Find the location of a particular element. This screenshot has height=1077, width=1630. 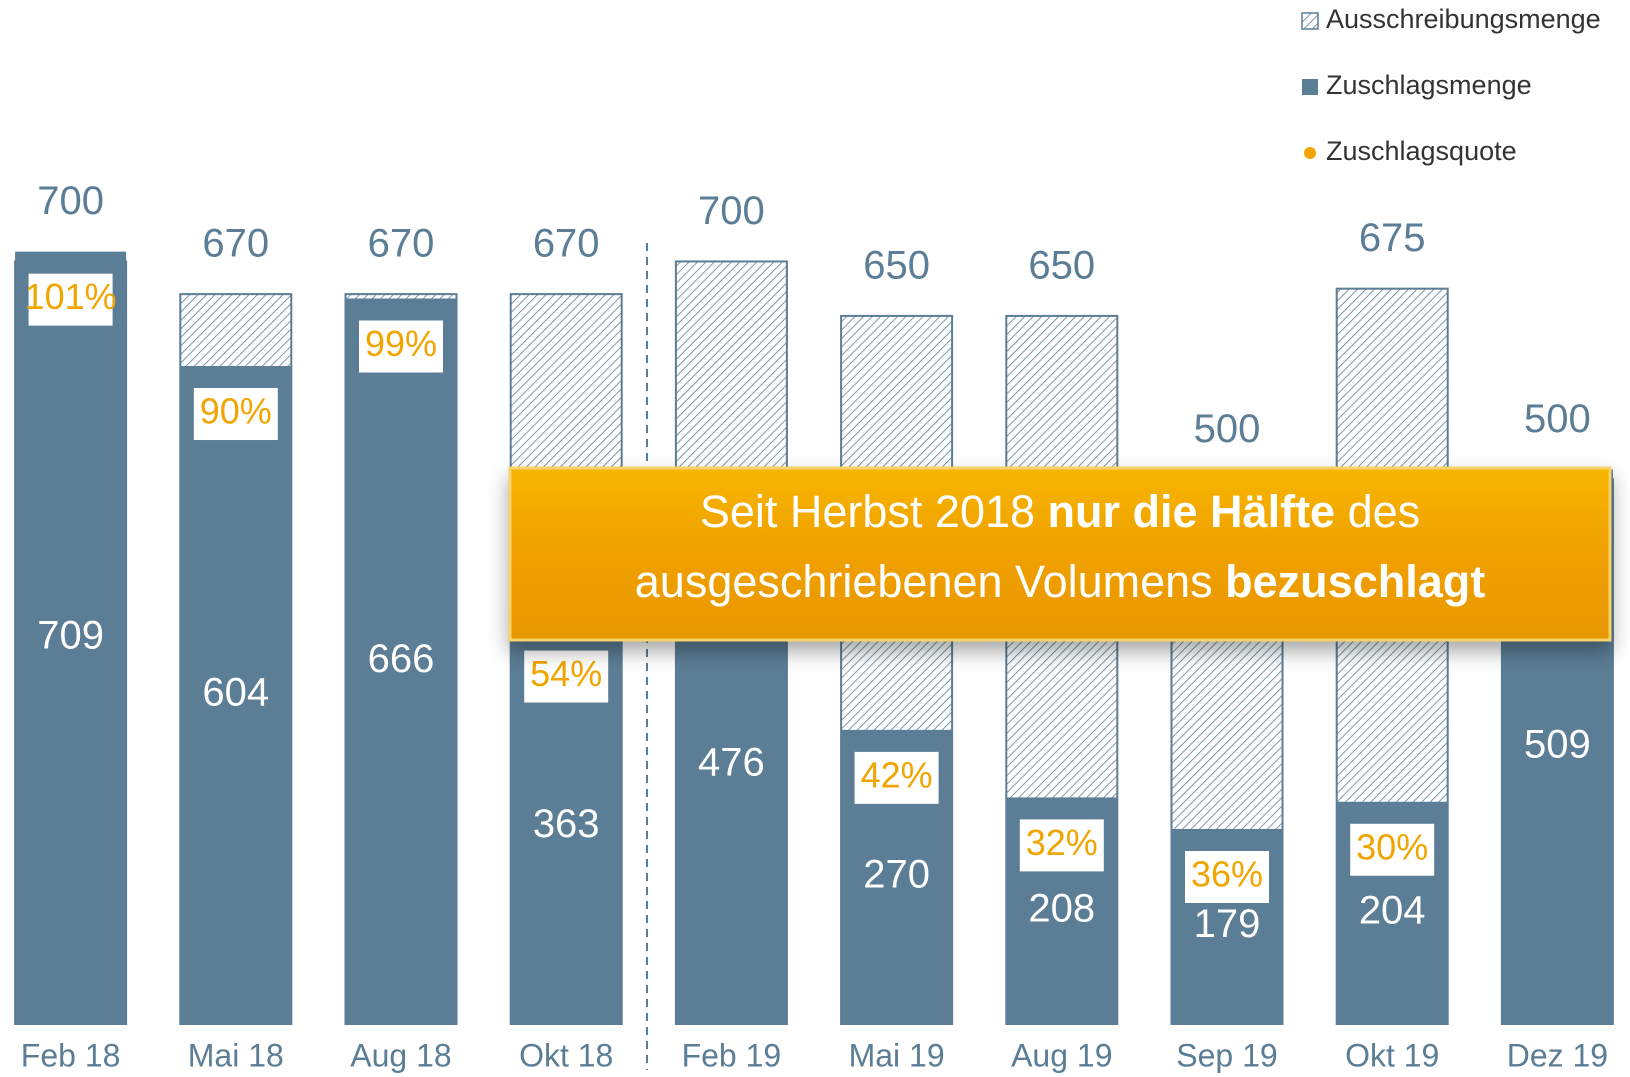

award-label: 208 is located at coordinates (1061, 908).